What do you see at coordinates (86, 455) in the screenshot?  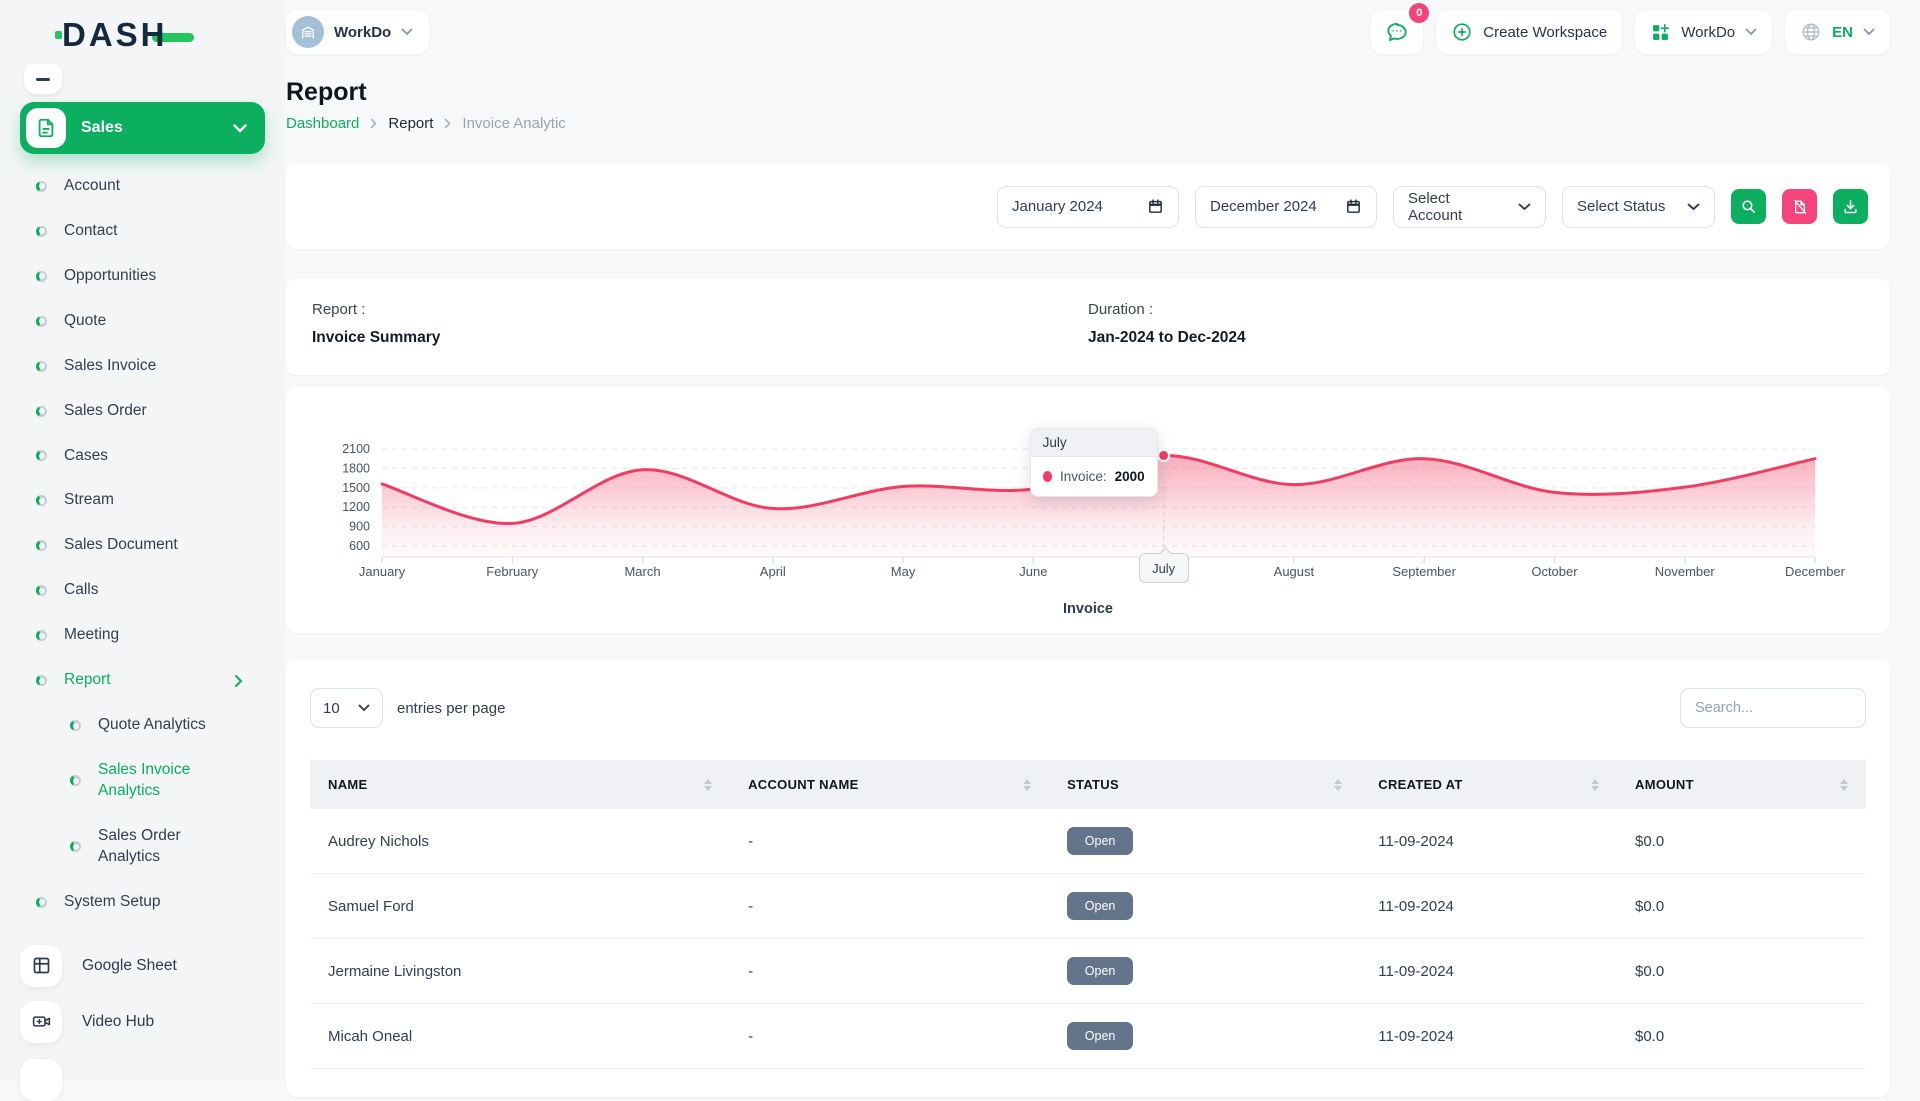 I see `sidebar-item-label: Cases` at bounding box center [86, 455].